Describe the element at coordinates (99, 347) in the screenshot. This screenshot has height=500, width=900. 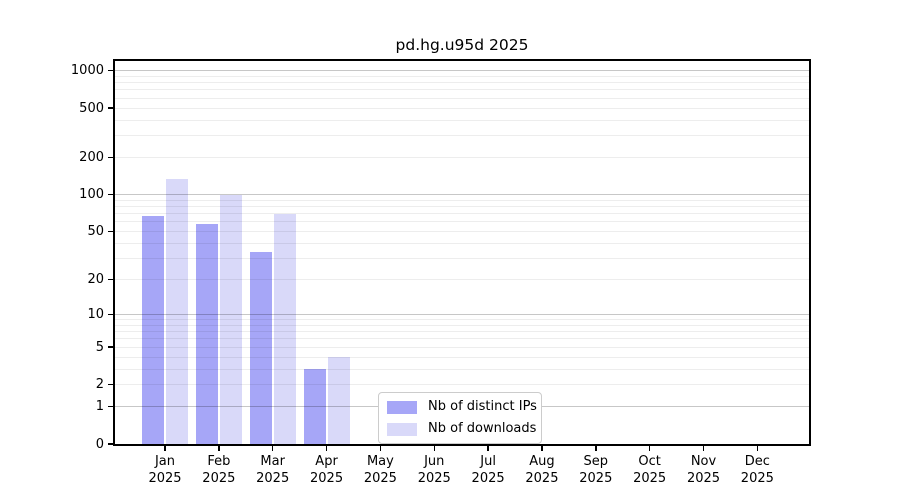
I see `y-tick-label-5: 5` at that location.